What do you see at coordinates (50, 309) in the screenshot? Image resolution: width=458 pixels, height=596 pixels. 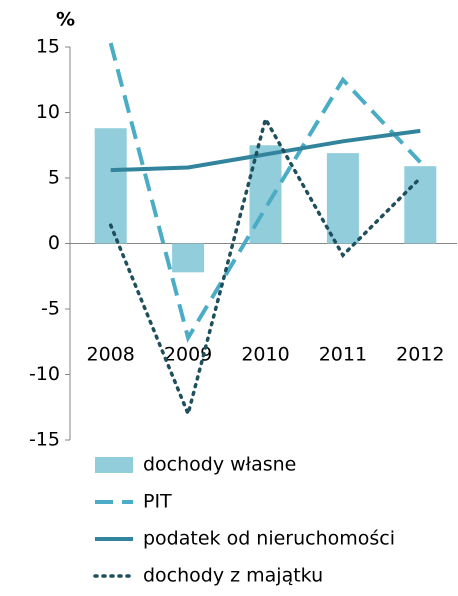 I see `y-tick-label: -5` at bounding box center [50, 309].